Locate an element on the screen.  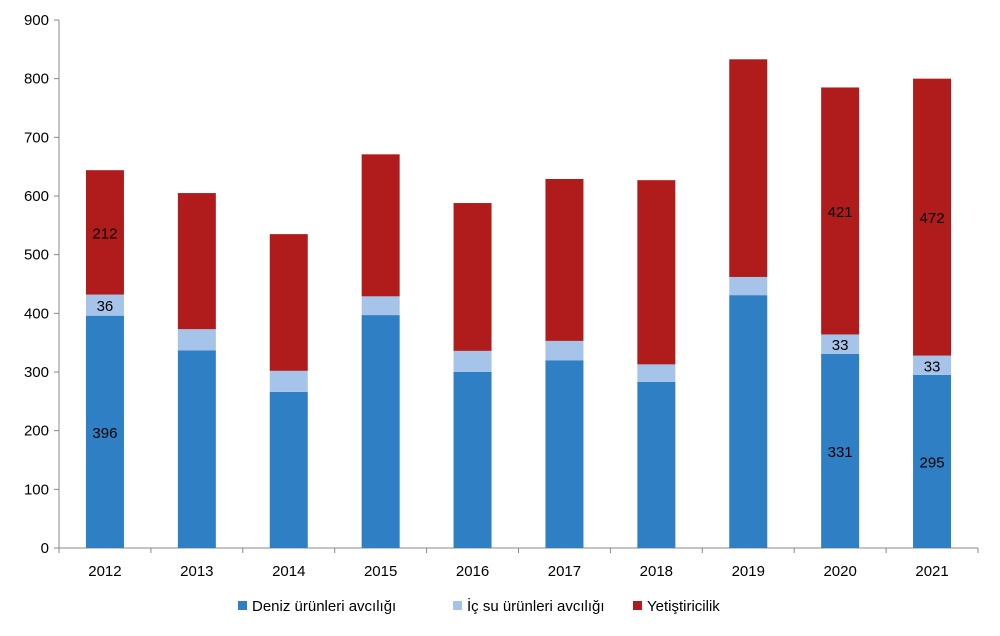
data-label: 295 is located at coordinates (932, 462).